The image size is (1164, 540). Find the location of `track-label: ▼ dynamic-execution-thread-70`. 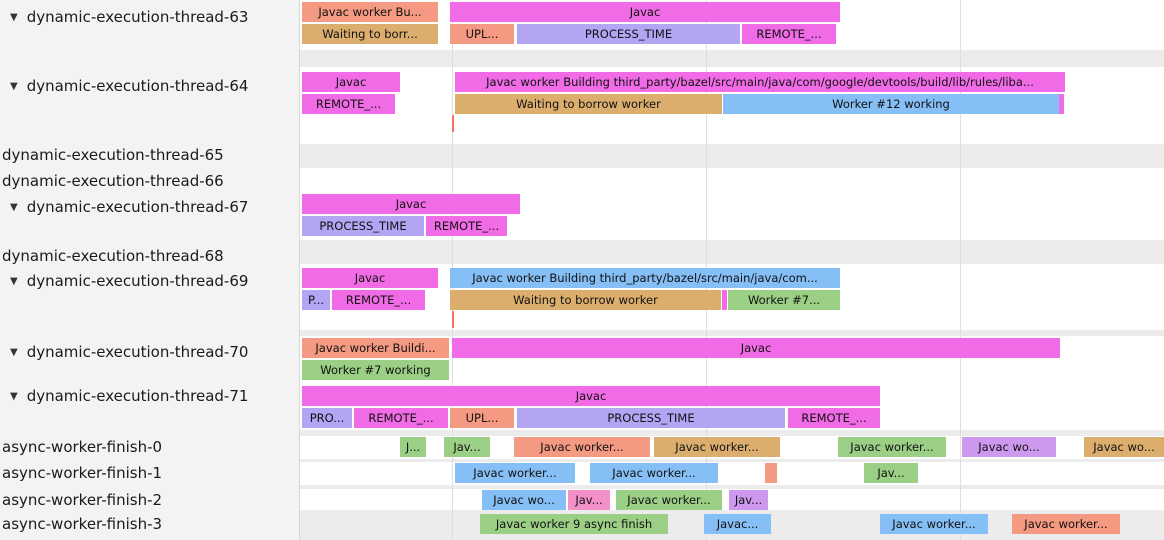

track-label: ▼ dynamic-execution-thread-70 is located at coordinates (125, 352).